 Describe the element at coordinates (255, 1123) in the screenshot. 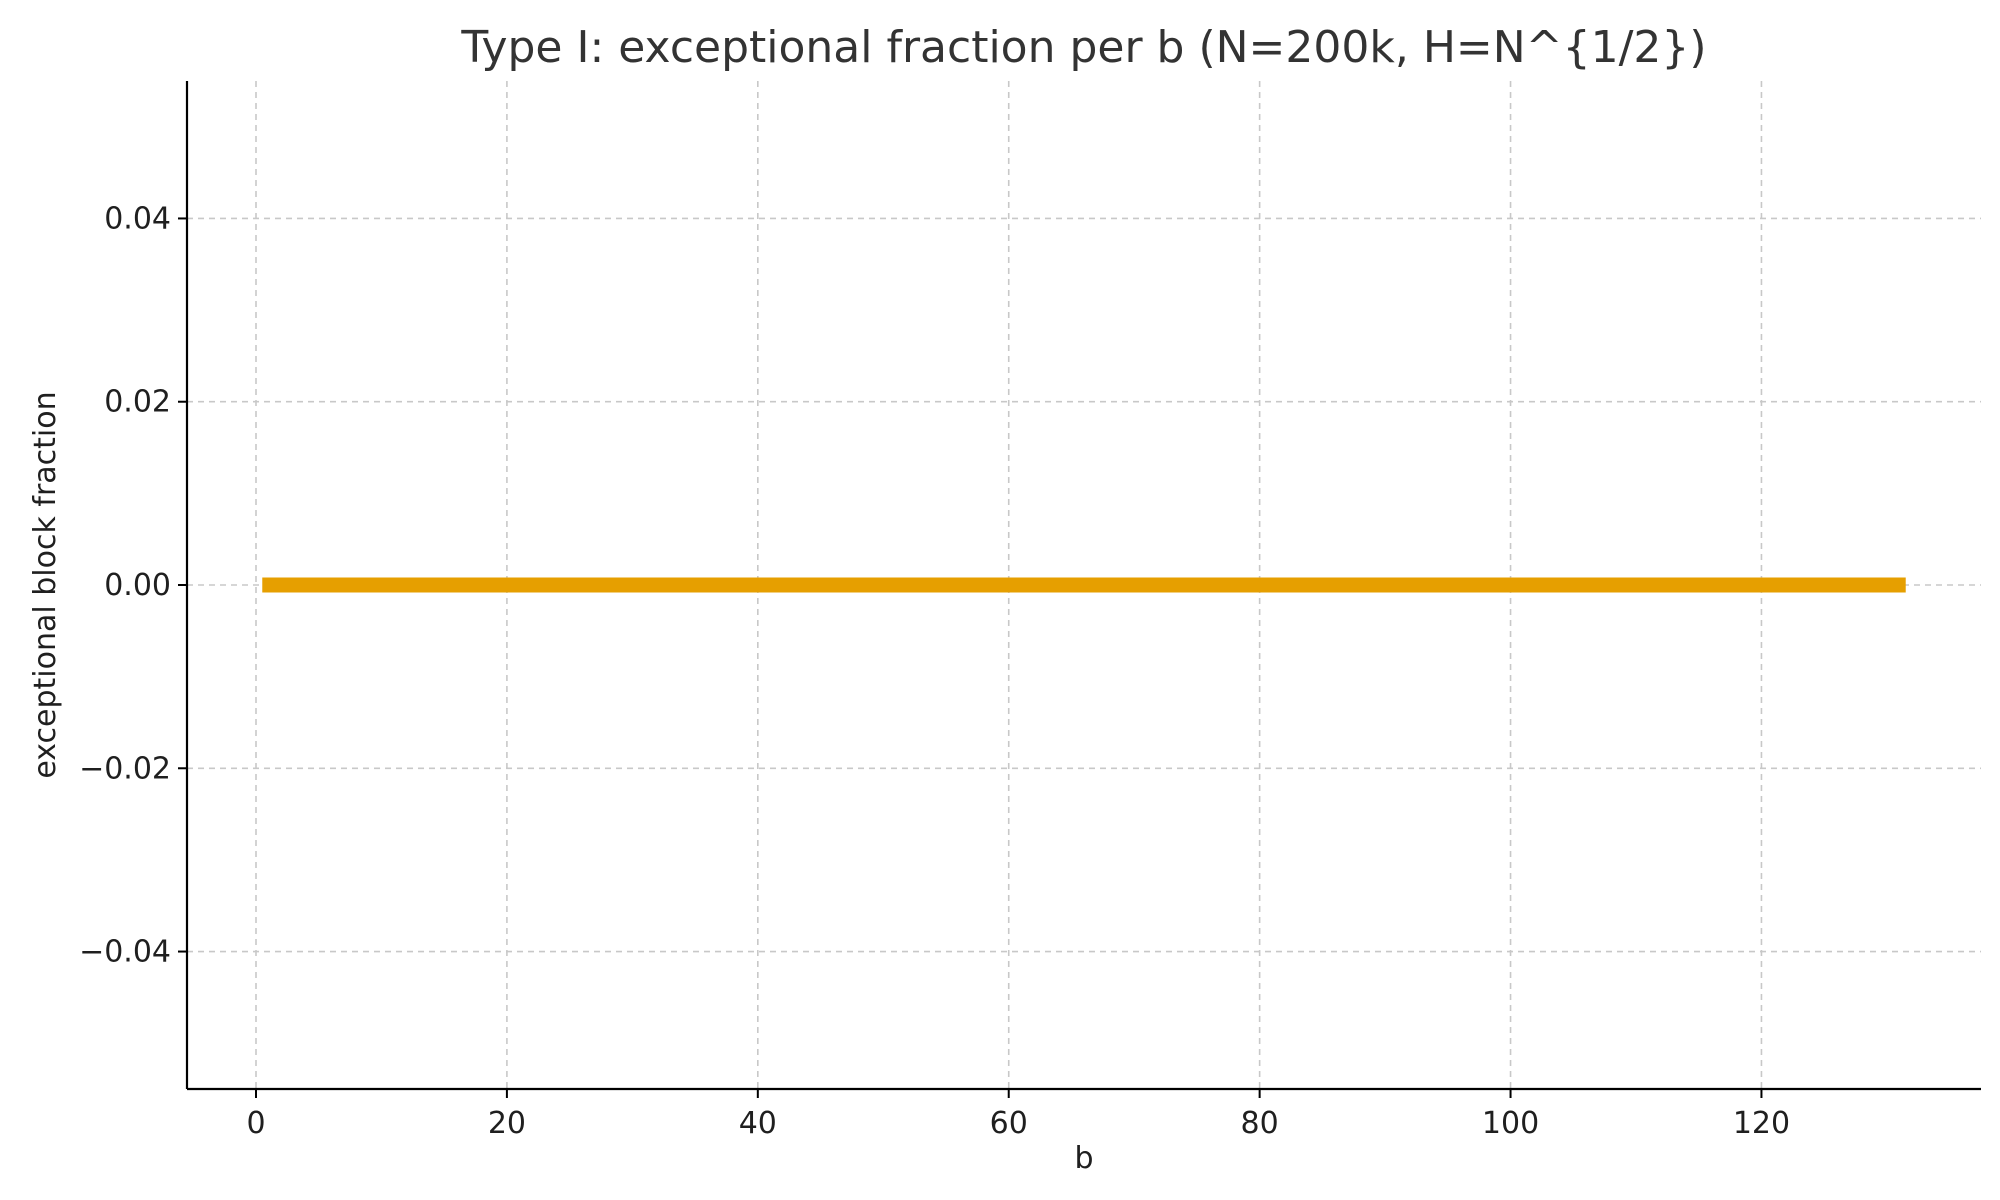

I see `x-tick-label: 0` at that location.